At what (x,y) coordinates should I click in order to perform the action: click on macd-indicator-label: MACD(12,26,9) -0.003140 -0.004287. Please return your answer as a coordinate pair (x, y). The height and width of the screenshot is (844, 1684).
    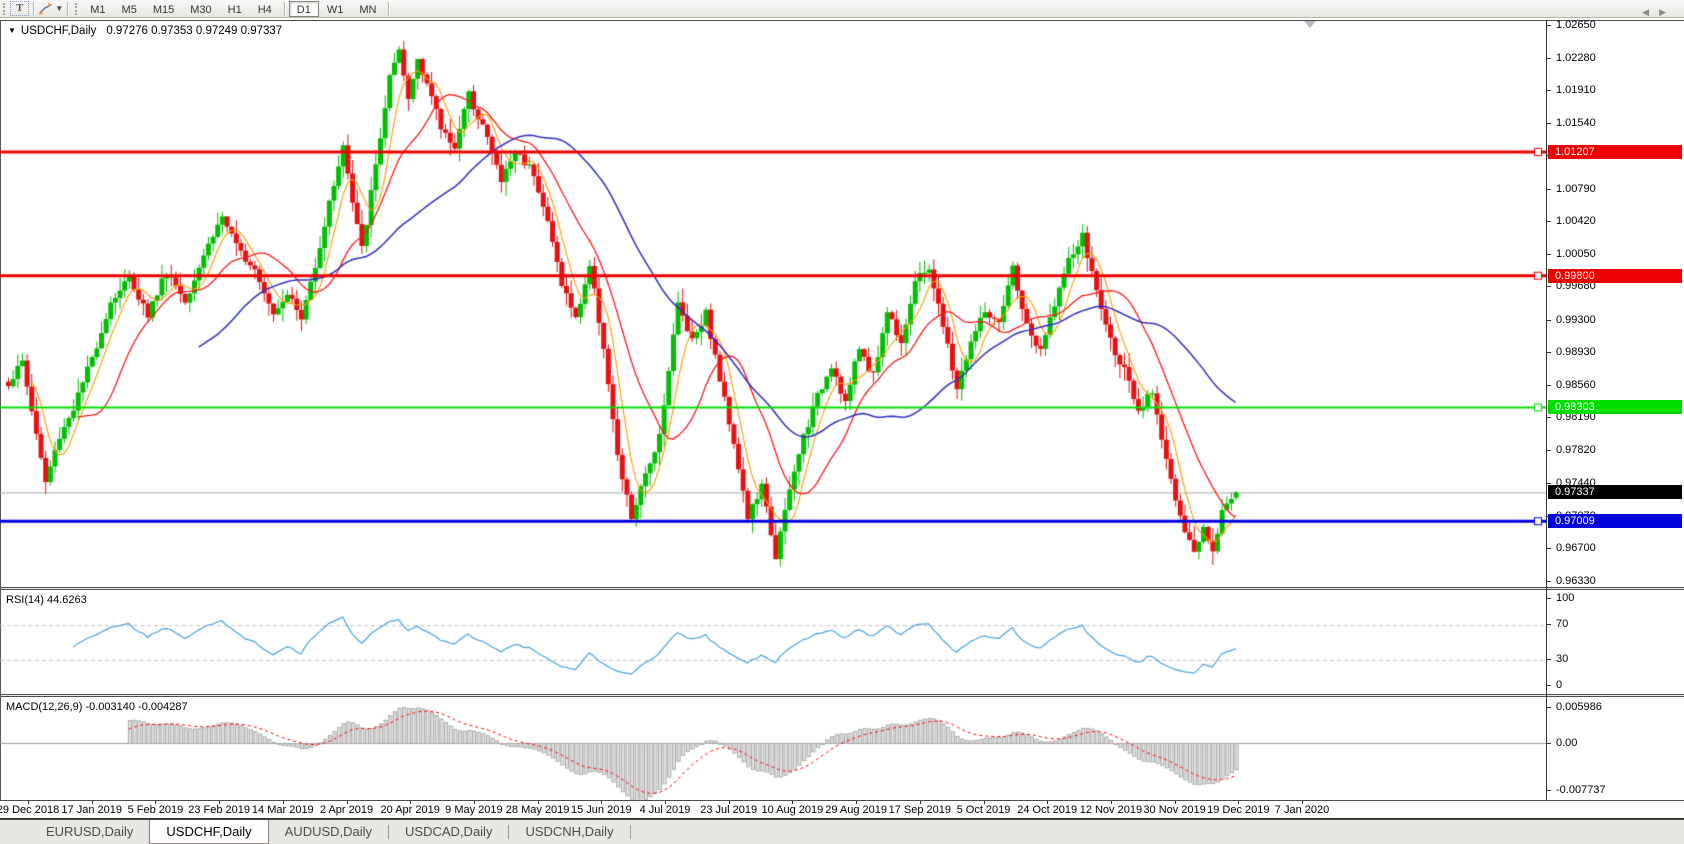
    Looking at the image, I should click on (97, 707).